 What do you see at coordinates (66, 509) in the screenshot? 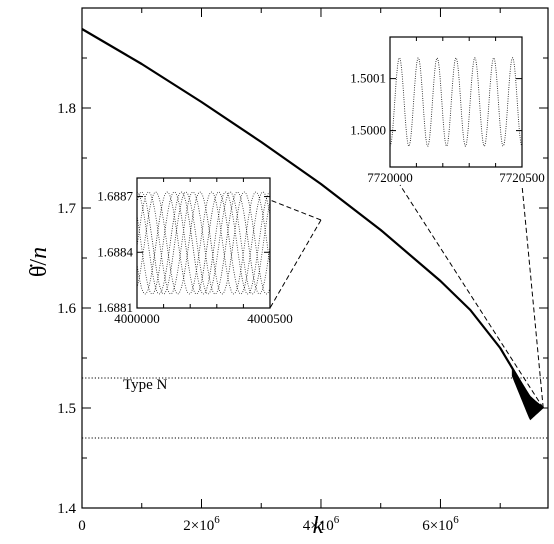
I see `y-tick-label: 1.4` at bounding box center [66, 509].